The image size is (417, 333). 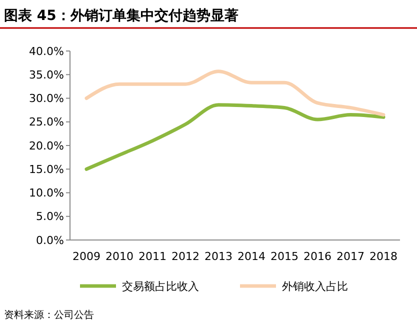 I want to click on y-tick-label: 40.0%, so click(x=46, y=51).